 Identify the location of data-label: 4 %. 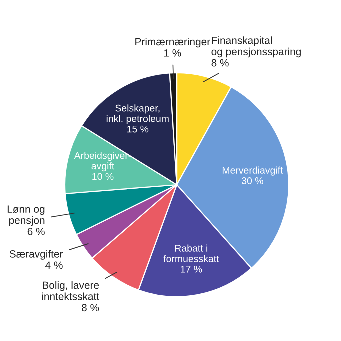
(54, 266).